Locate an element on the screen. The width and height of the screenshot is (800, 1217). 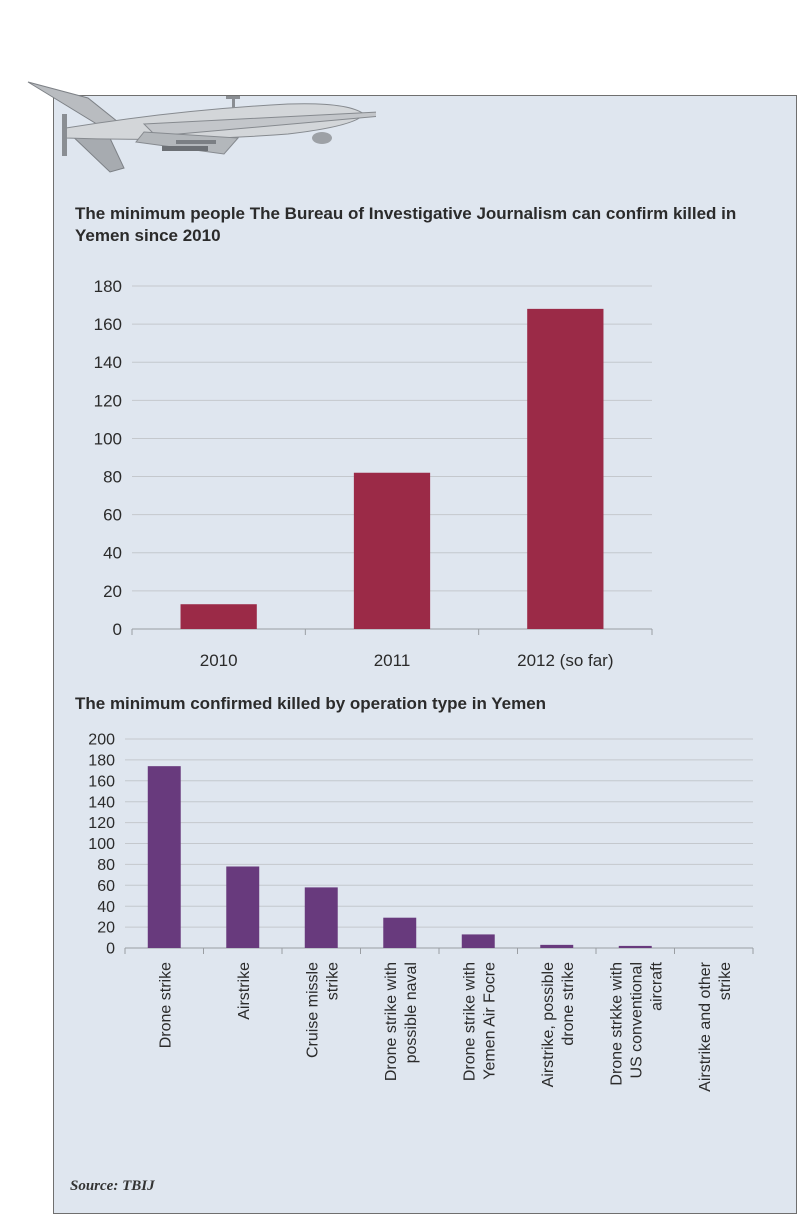
chart1-y-axis: 0 20 40 60 80 100 120 140 160 180 is located at coordinates (108, 458).